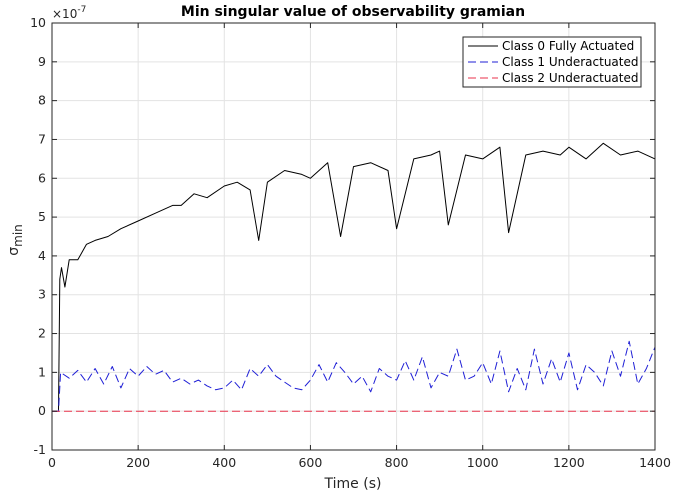 This screenshot has width=682, height=496. Describe the element at coordinates (42, 100) in the screenshot. I see `y-tick-label: 8` at that location.